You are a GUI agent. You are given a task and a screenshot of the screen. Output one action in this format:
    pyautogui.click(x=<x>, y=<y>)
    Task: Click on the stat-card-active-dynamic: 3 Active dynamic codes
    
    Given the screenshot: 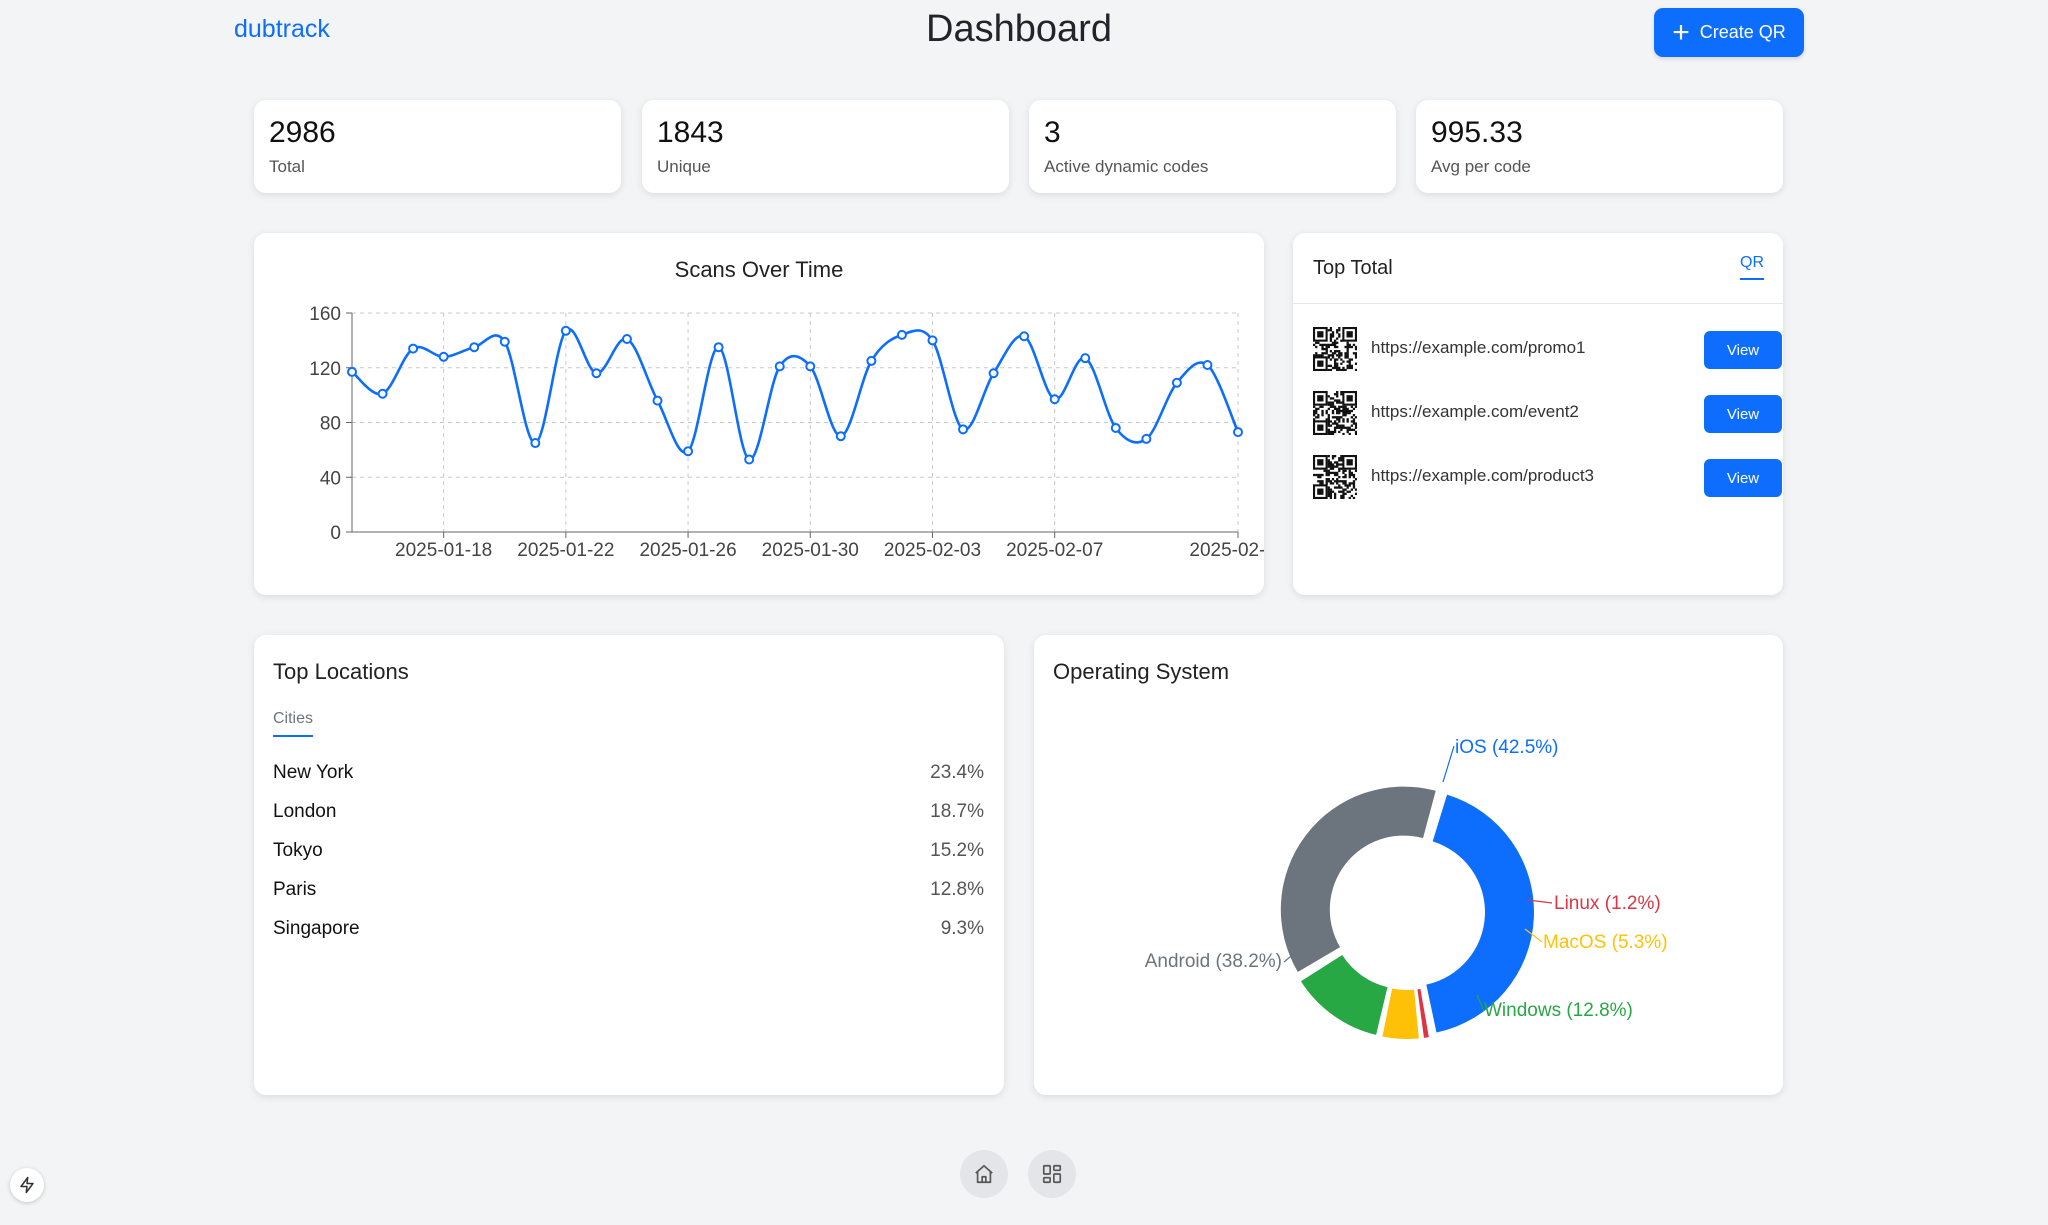 What is the action you would take?
    pyautogui.click(x=1212, y=146)
    